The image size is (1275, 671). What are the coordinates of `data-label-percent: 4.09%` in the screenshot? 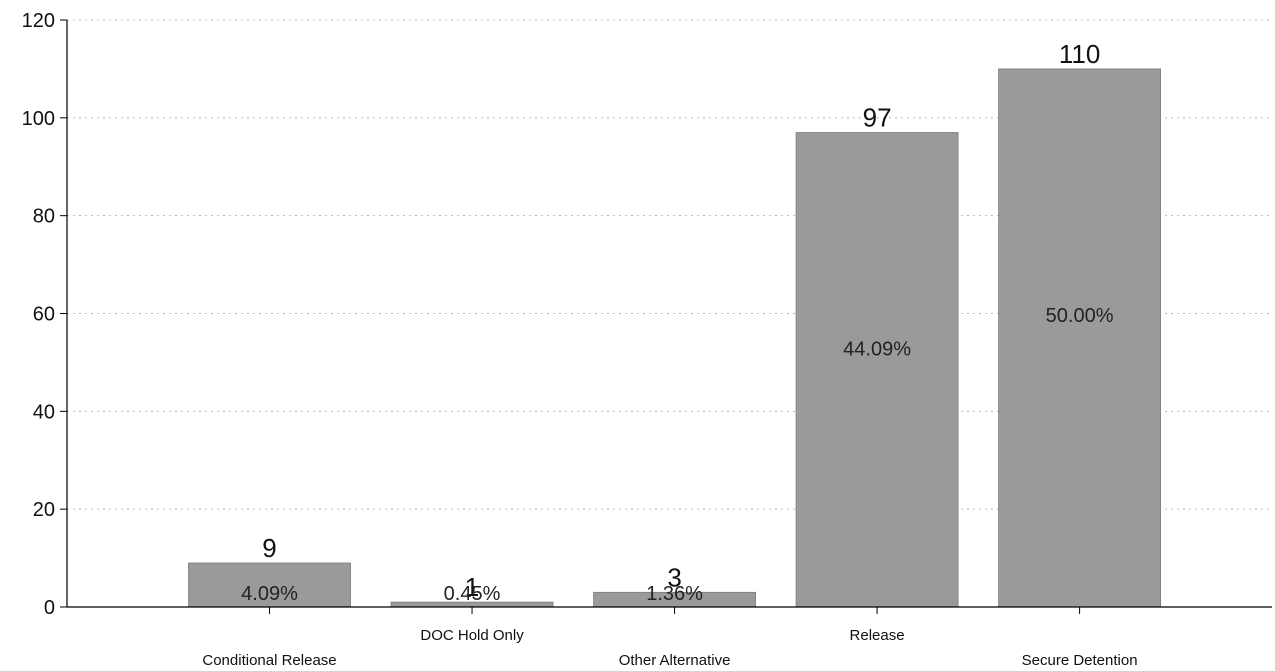 It's located at (269, 594).